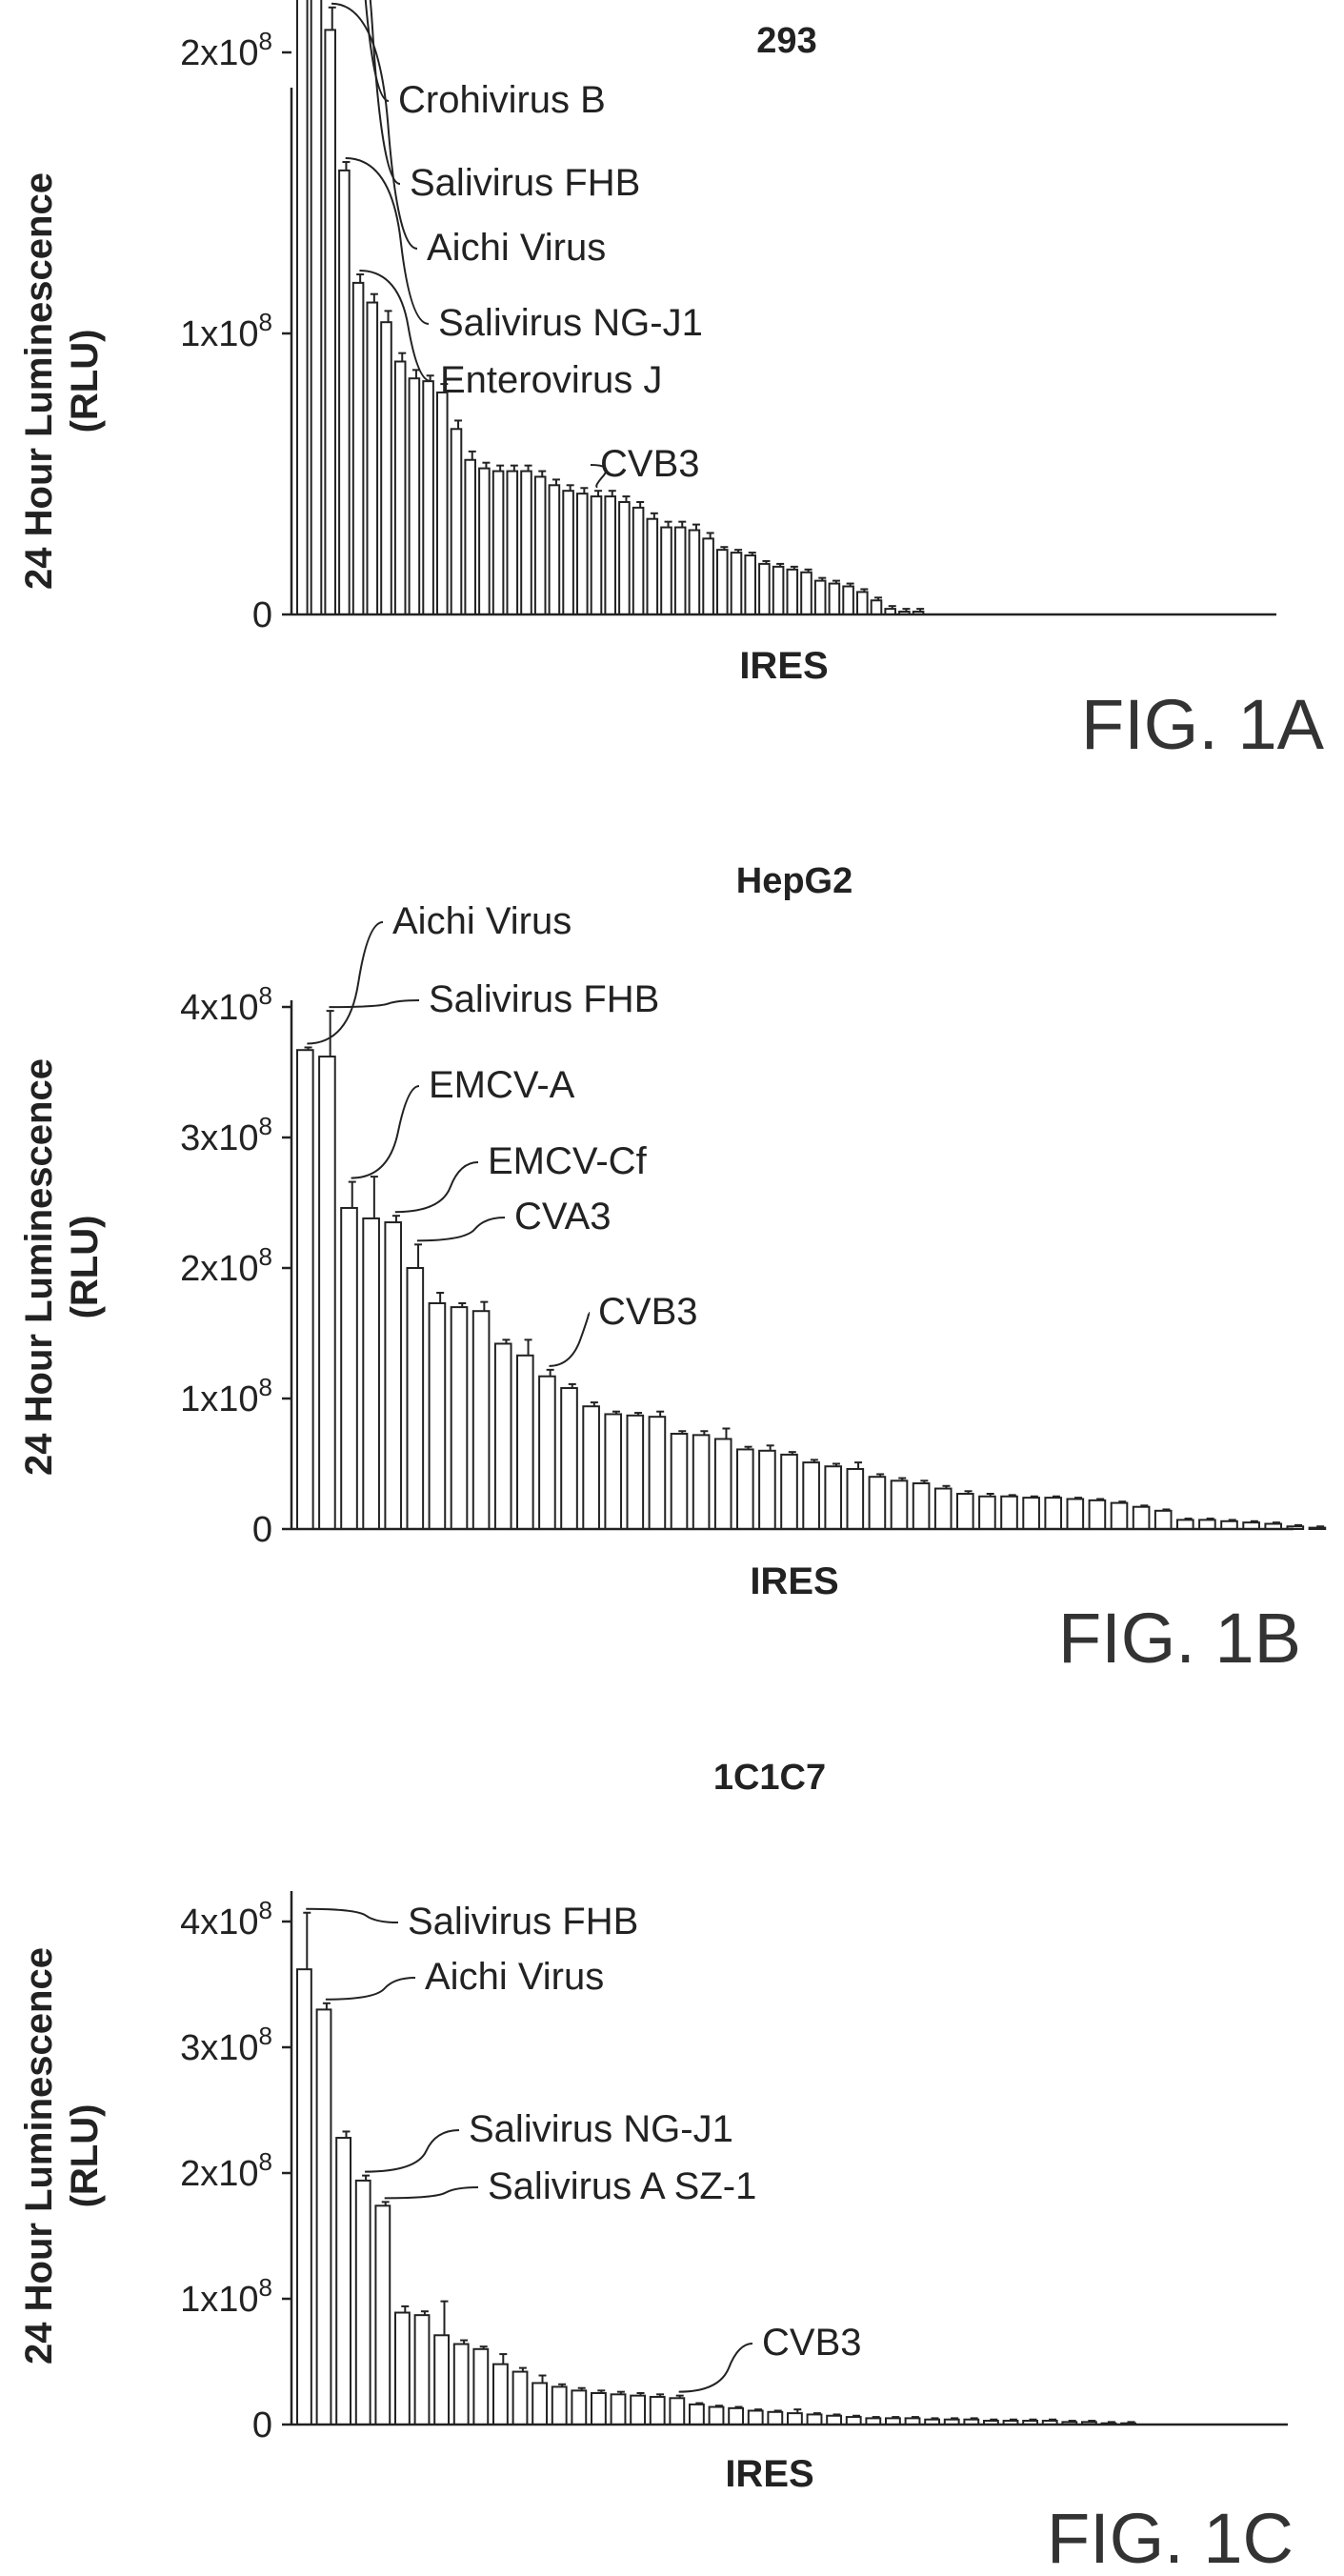 The image size is (1344, 2576). What do you see at coordinates (794, 881) in the screenshot?
I see `chart-title: HepG2` at bounding box center [794, 881].